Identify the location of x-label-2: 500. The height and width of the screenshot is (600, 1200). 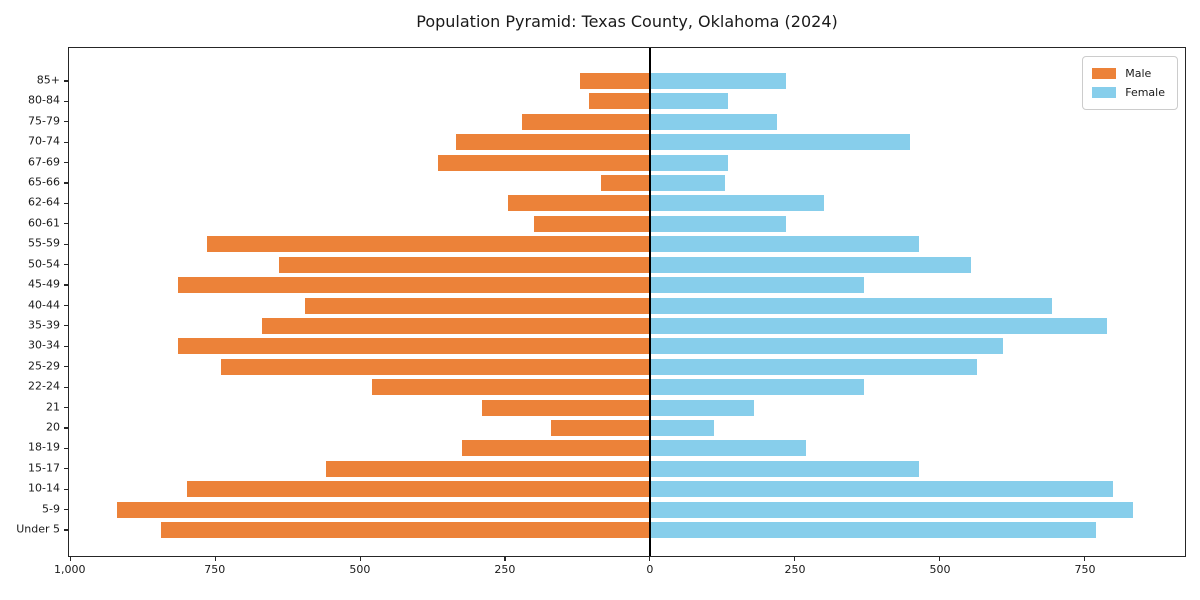
(360, 569).